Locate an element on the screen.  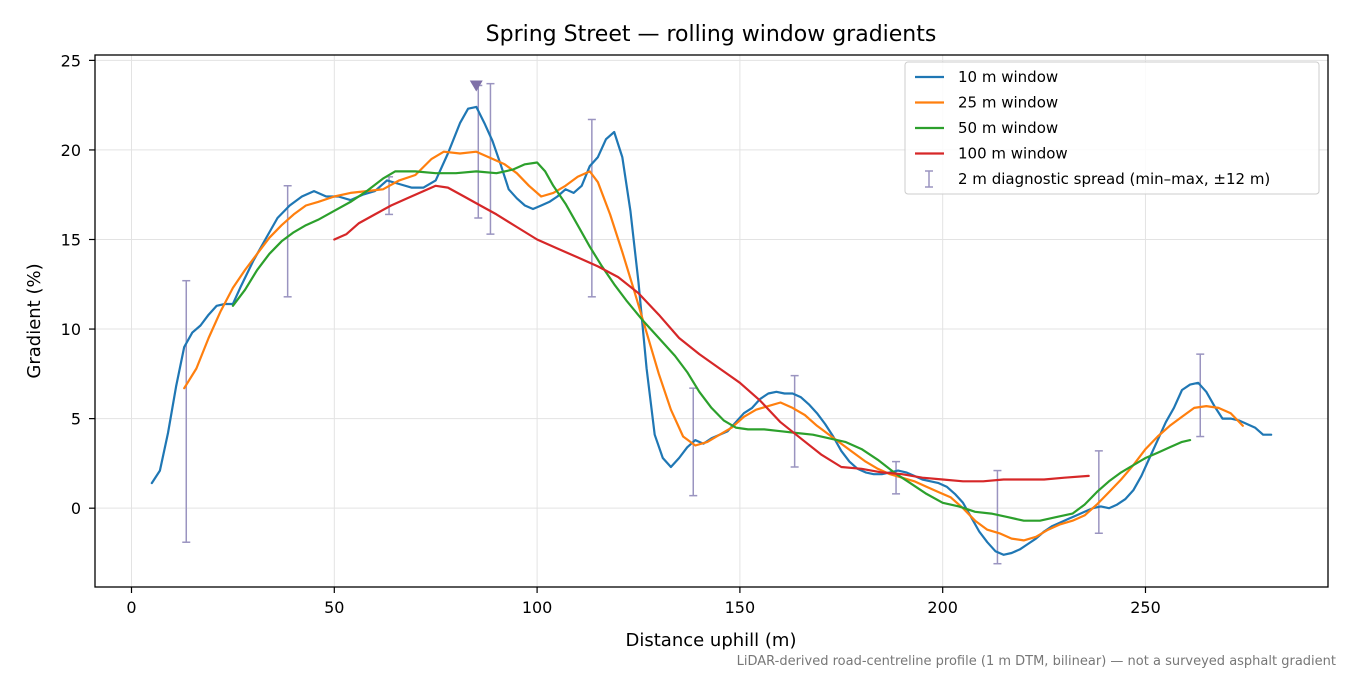
legend-entry-label: 50 m window is located at coordinates (1008, 128).